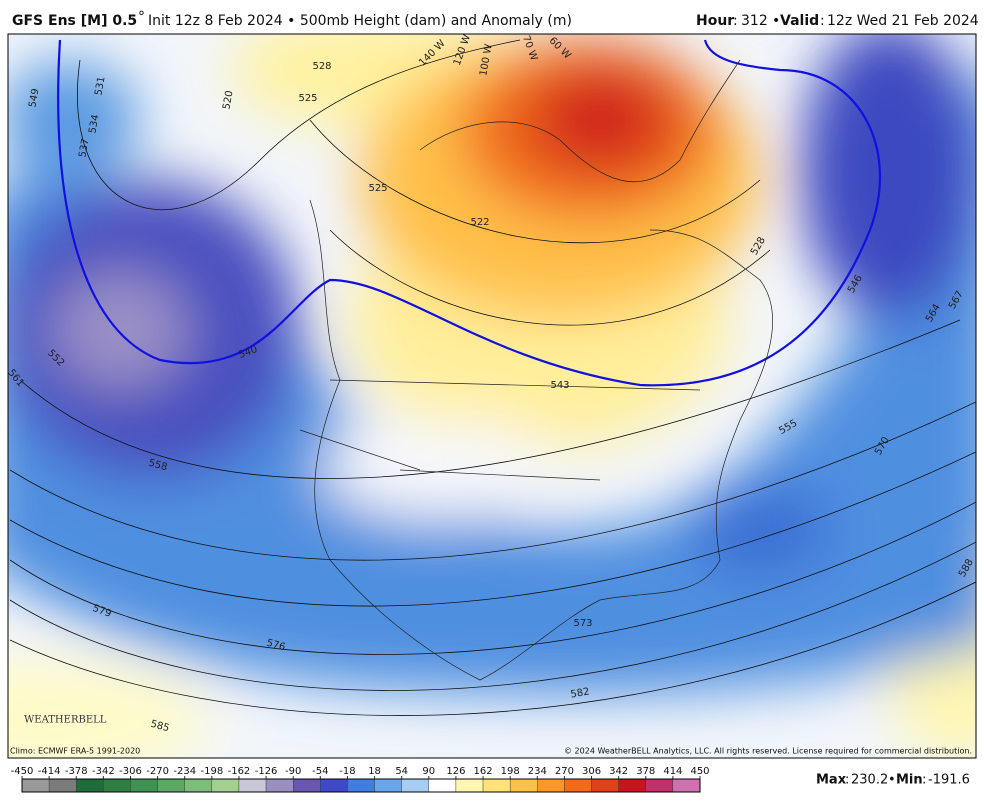 This screenshot has height=808, width=984. Describe the element at coordinates (699, 771) in the screenshot. I see `colorbar-tick-label: 450` at that location.